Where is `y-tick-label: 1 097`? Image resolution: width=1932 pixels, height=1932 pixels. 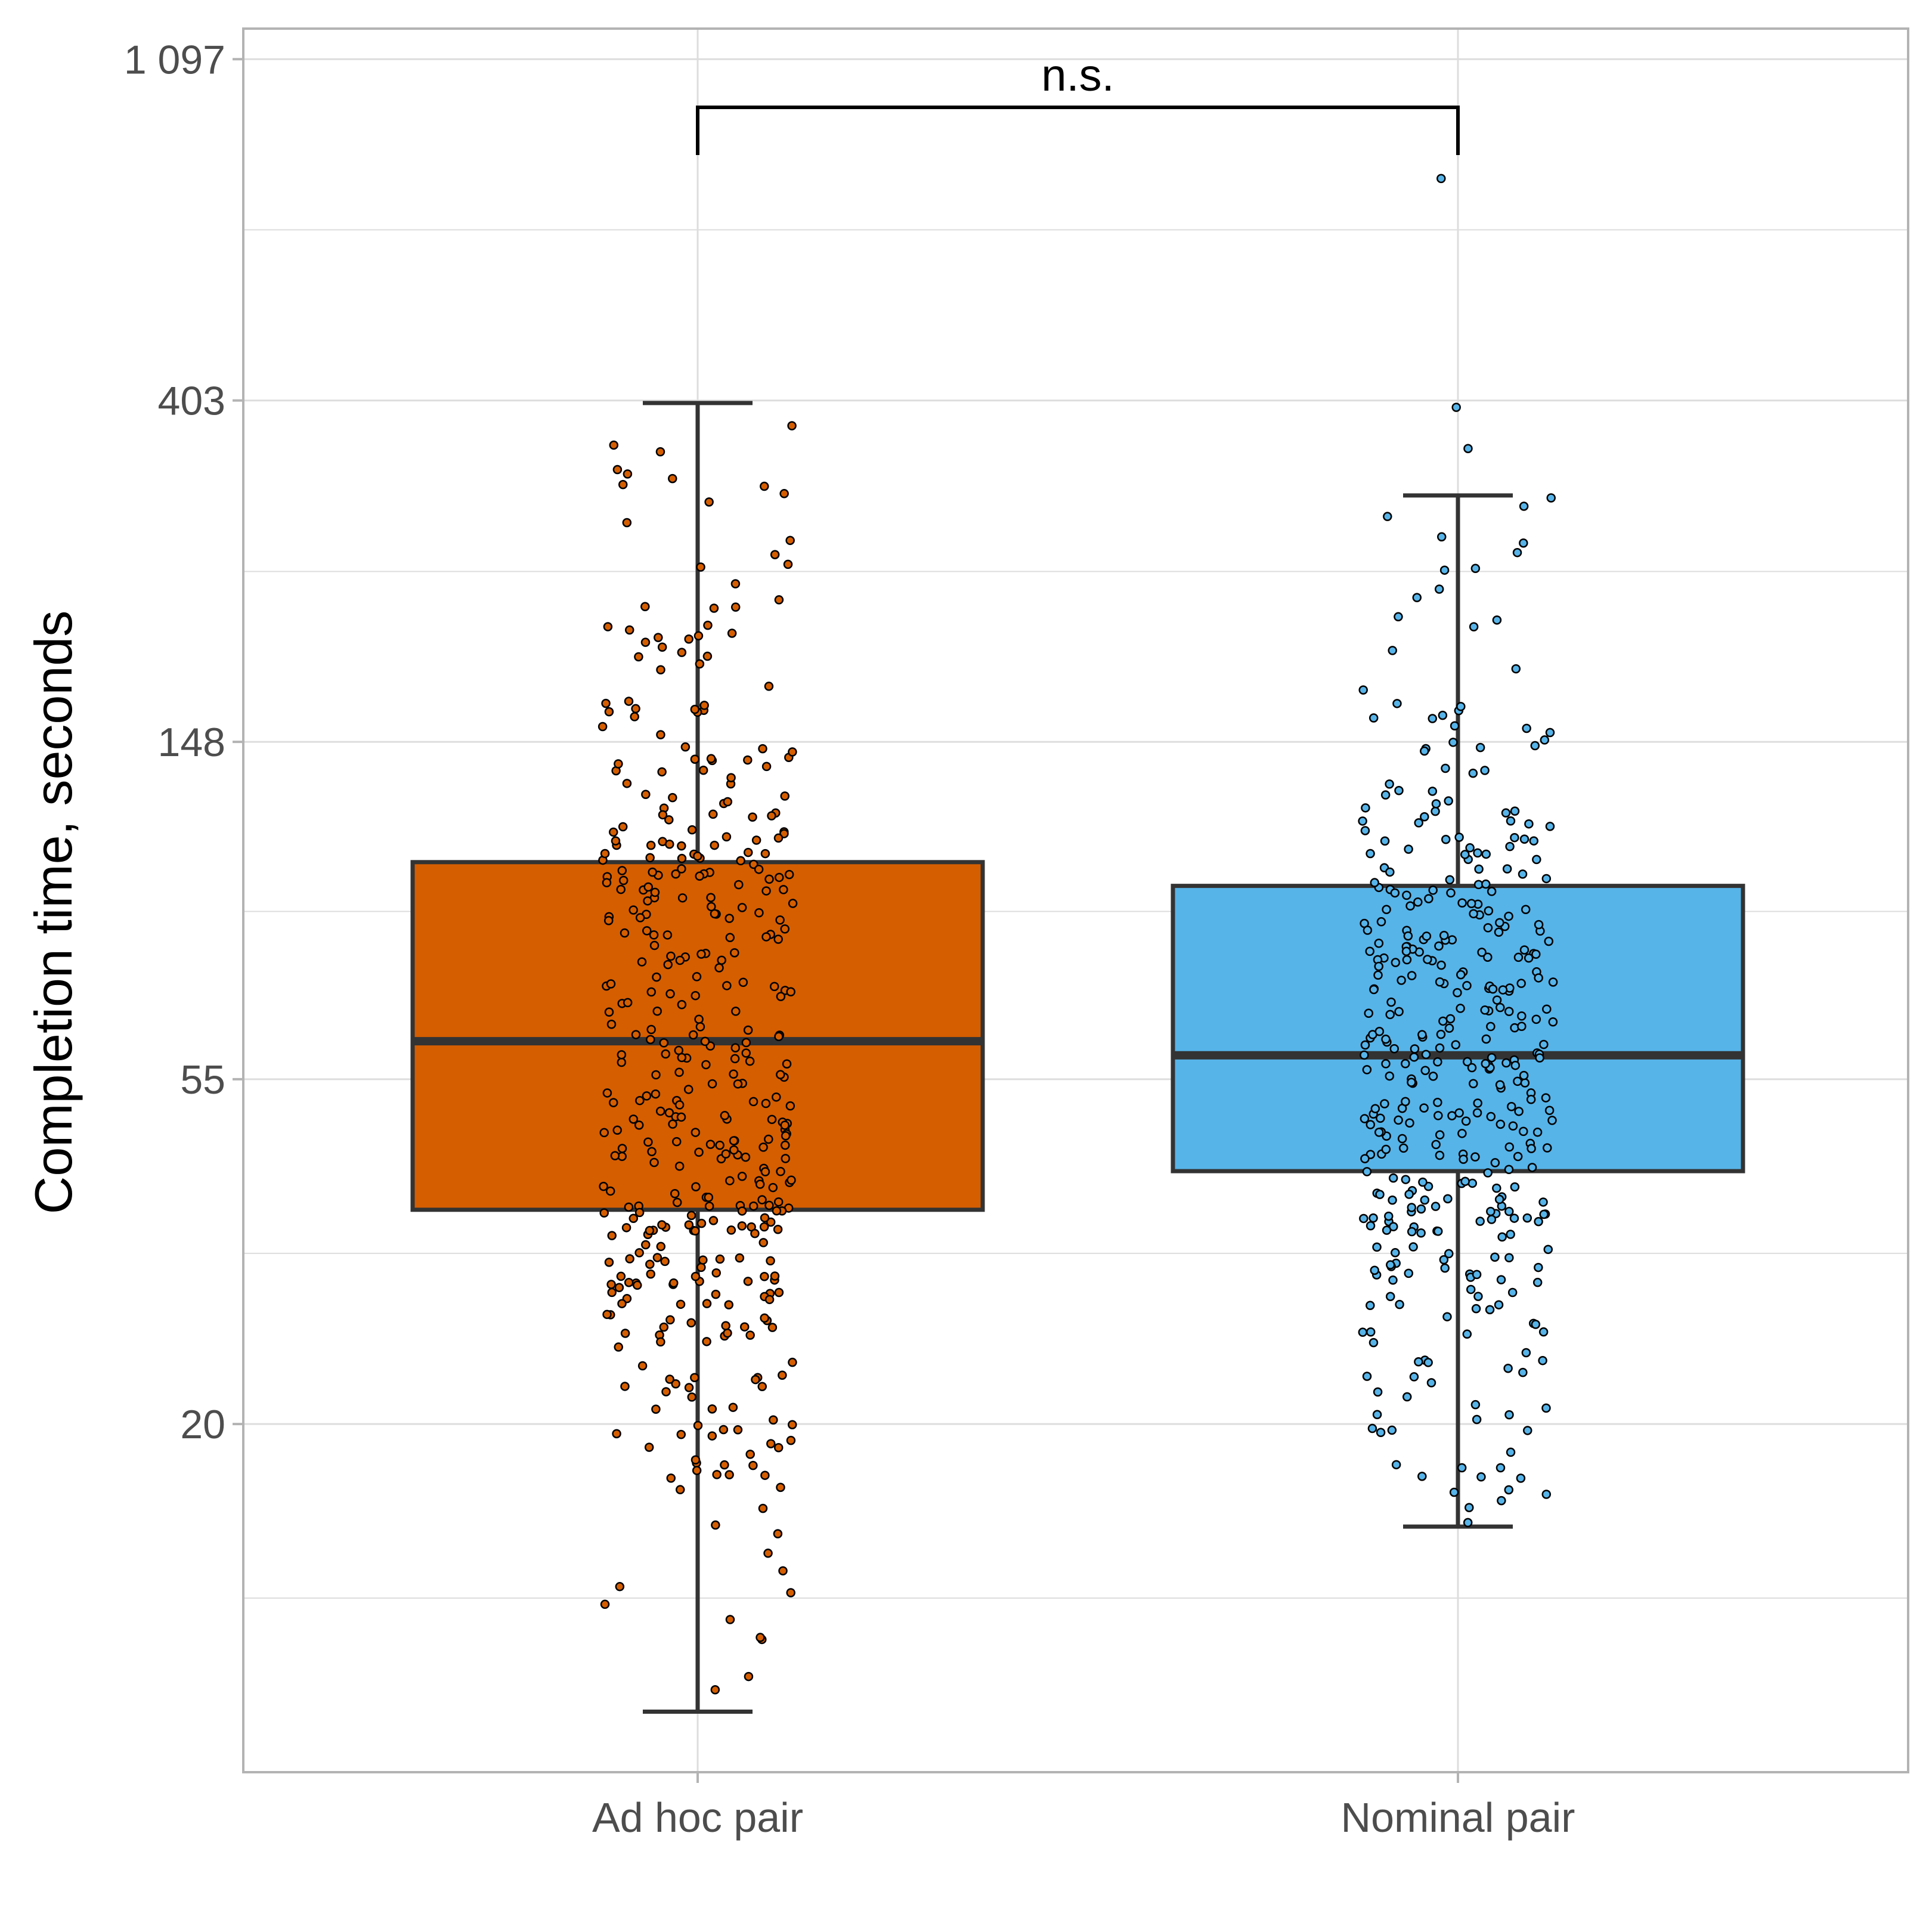
y-tick-label: 1 097 is located at coordinates (174, 59).